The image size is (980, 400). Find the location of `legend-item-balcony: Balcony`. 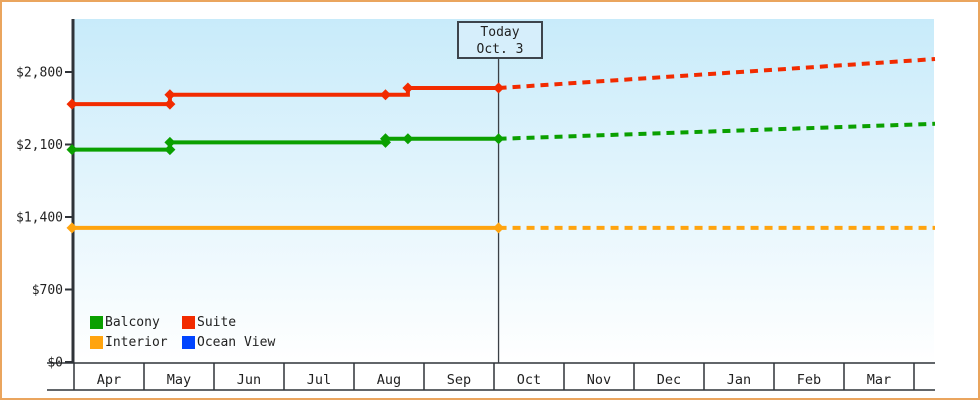

legend-item-balcony: Balcony is located at coordinates (136, 322).